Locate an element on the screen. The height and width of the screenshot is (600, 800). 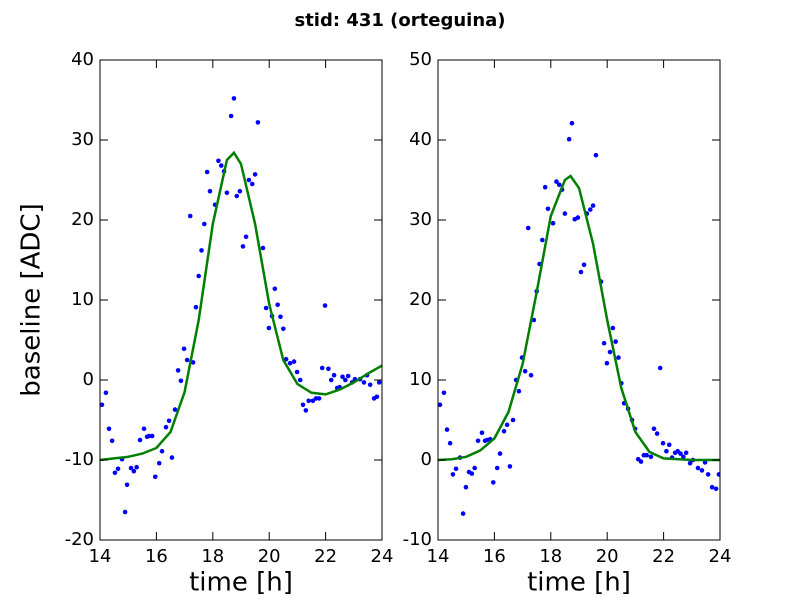
y-tick-label: -10 is located at coordinates (79, 459).